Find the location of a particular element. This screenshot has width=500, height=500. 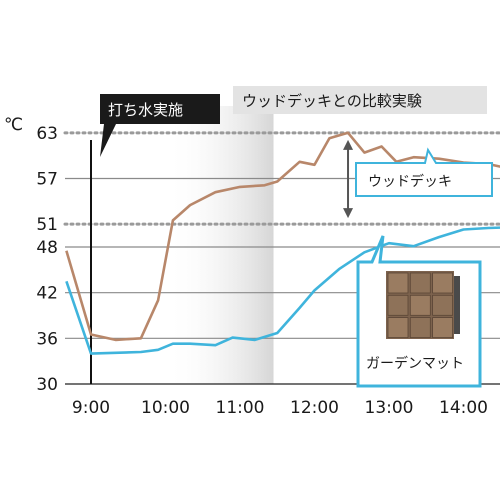

y-tick-label-63: 63 is located at coordinates (47, 134).